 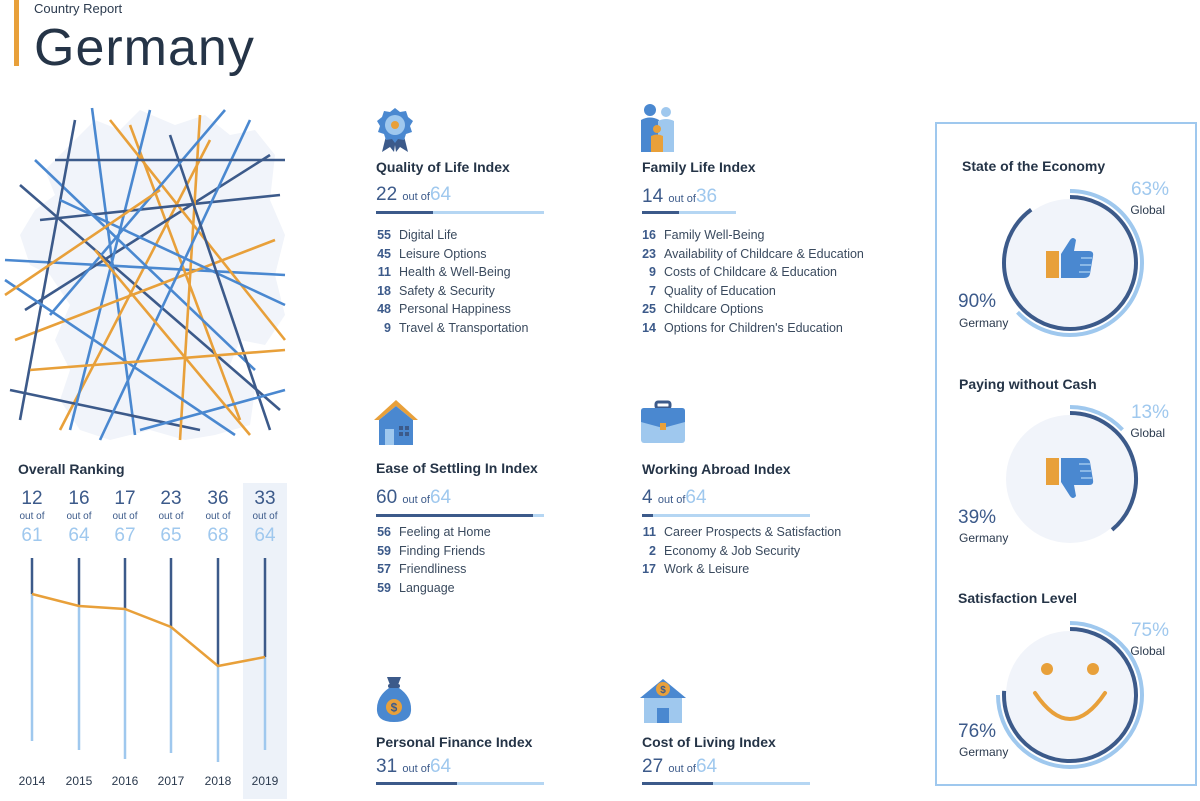 I want to click on paying-without-cash-germany-pct: 39%, so click(x=977, y=518).